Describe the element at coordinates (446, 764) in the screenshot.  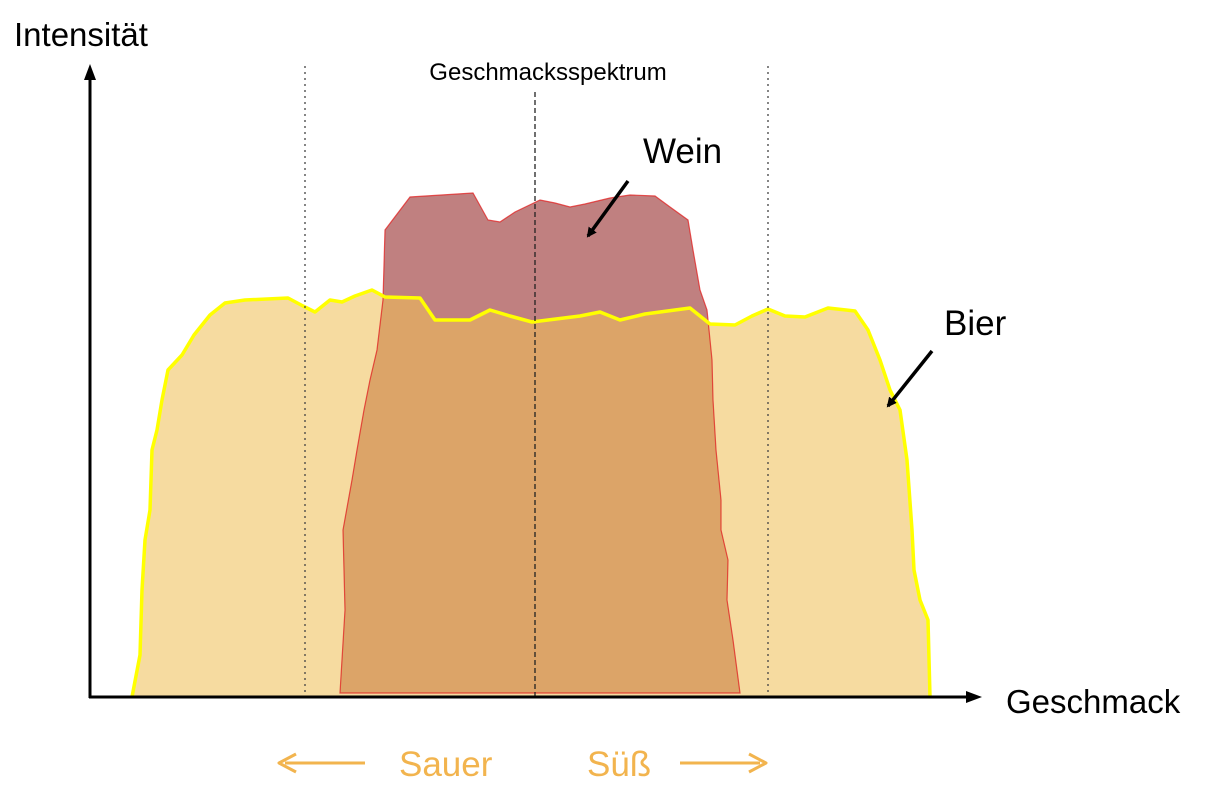
I see `sour-label: Sauer` at that location.